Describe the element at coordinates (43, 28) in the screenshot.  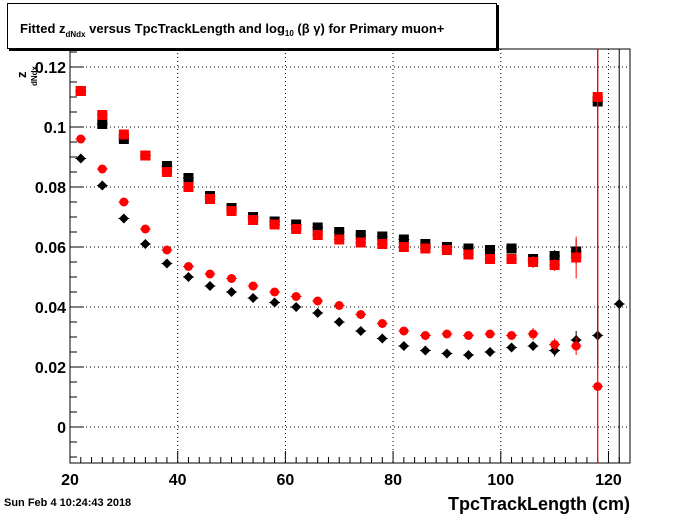
I see `title-prefix: Fitted z` at that location.